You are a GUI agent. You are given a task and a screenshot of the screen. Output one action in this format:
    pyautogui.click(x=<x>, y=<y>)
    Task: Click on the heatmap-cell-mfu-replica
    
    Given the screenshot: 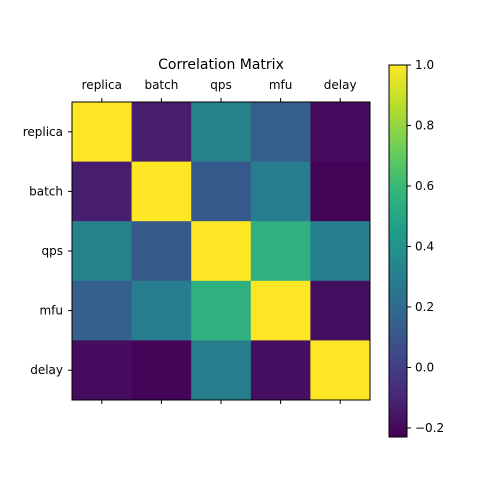 What is the action you would take?
    pyautogui.click(x=102, y=310)
    